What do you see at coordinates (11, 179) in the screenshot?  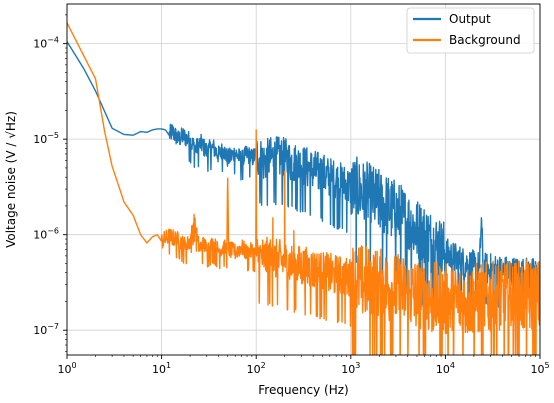 I see `y-axis-label: Voltage noise (V / √Hz)` at bounding box center [11, 179].